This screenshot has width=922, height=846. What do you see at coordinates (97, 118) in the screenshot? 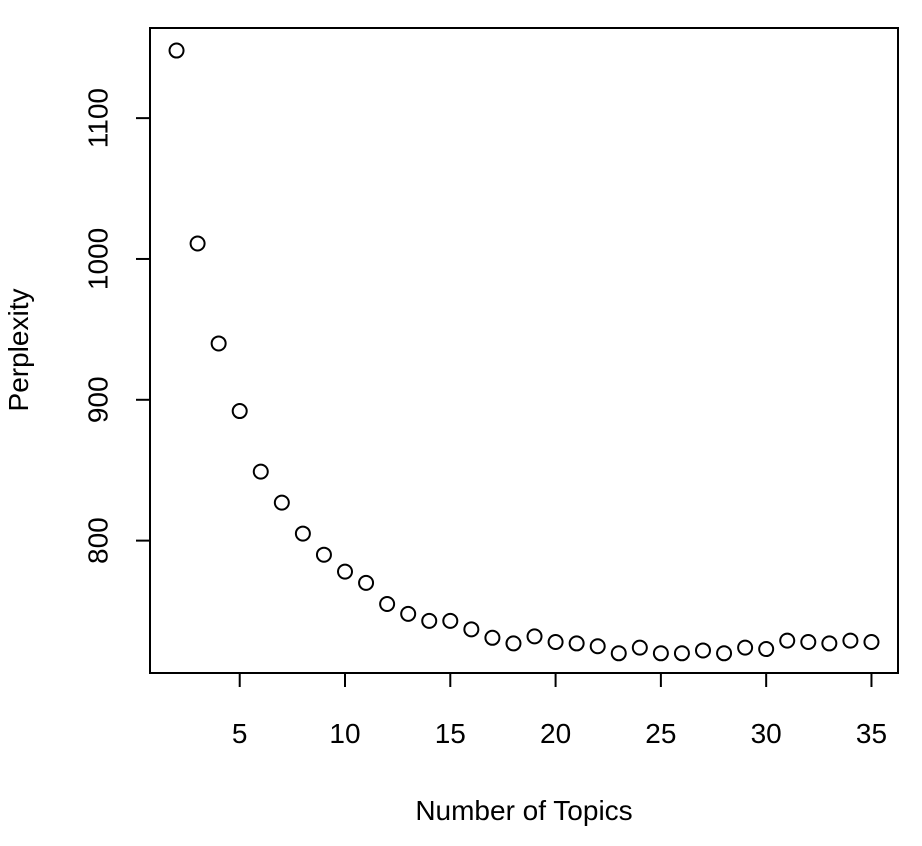
I see `y-tick-label: 1100` at bounding box center [97, 118].